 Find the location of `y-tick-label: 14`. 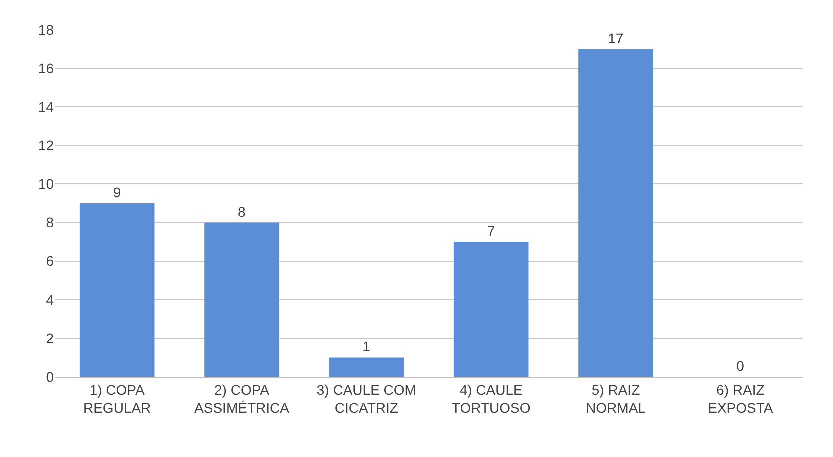

y-tick-label: 14 is located at coordinates (46, 107).